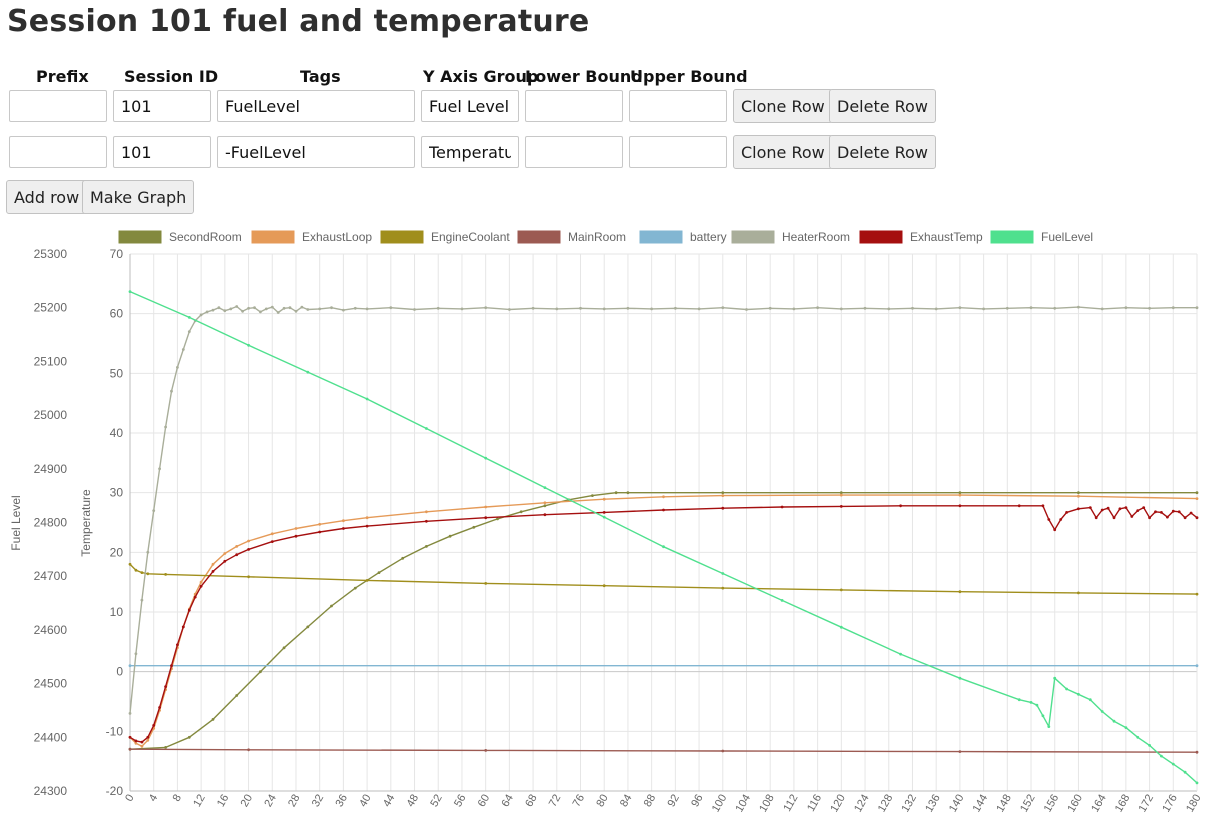 Image resolution: width=1210 pixels, height=820 pixels. I want to click on legend-label: FuelLevel, so click(1067, 237).